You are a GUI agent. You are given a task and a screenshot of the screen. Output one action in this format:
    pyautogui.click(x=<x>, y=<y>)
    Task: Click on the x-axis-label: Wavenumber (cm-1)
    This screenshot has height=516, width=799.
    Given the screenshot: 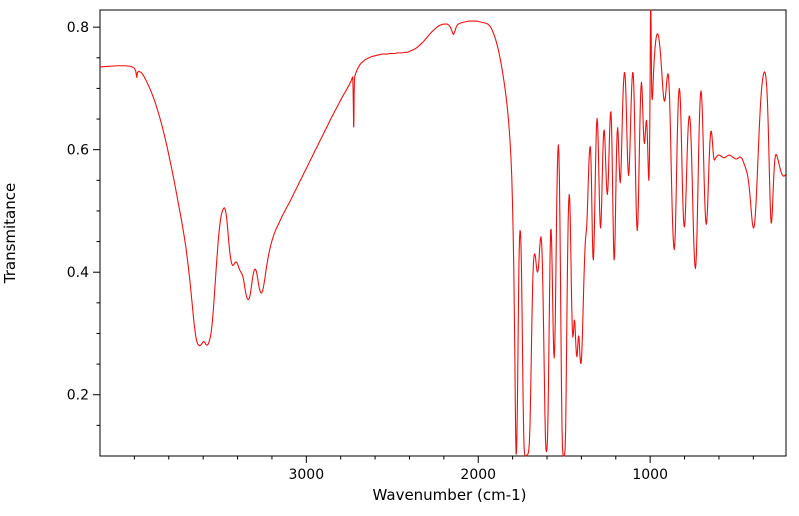 What is the action you would take?
    pyautogui.click(x=449, y=495)
    